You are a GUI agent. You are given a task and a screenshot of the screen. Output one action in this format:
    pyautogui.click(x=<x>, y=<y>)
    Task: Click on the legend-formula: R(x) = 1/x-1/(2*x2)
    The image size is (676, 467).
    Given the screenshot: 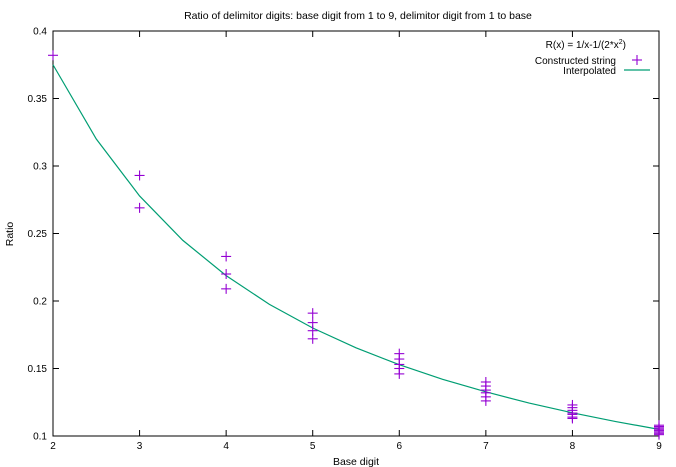 What is the action you would take?
    pyautogui.click(x=586, y=45)
    